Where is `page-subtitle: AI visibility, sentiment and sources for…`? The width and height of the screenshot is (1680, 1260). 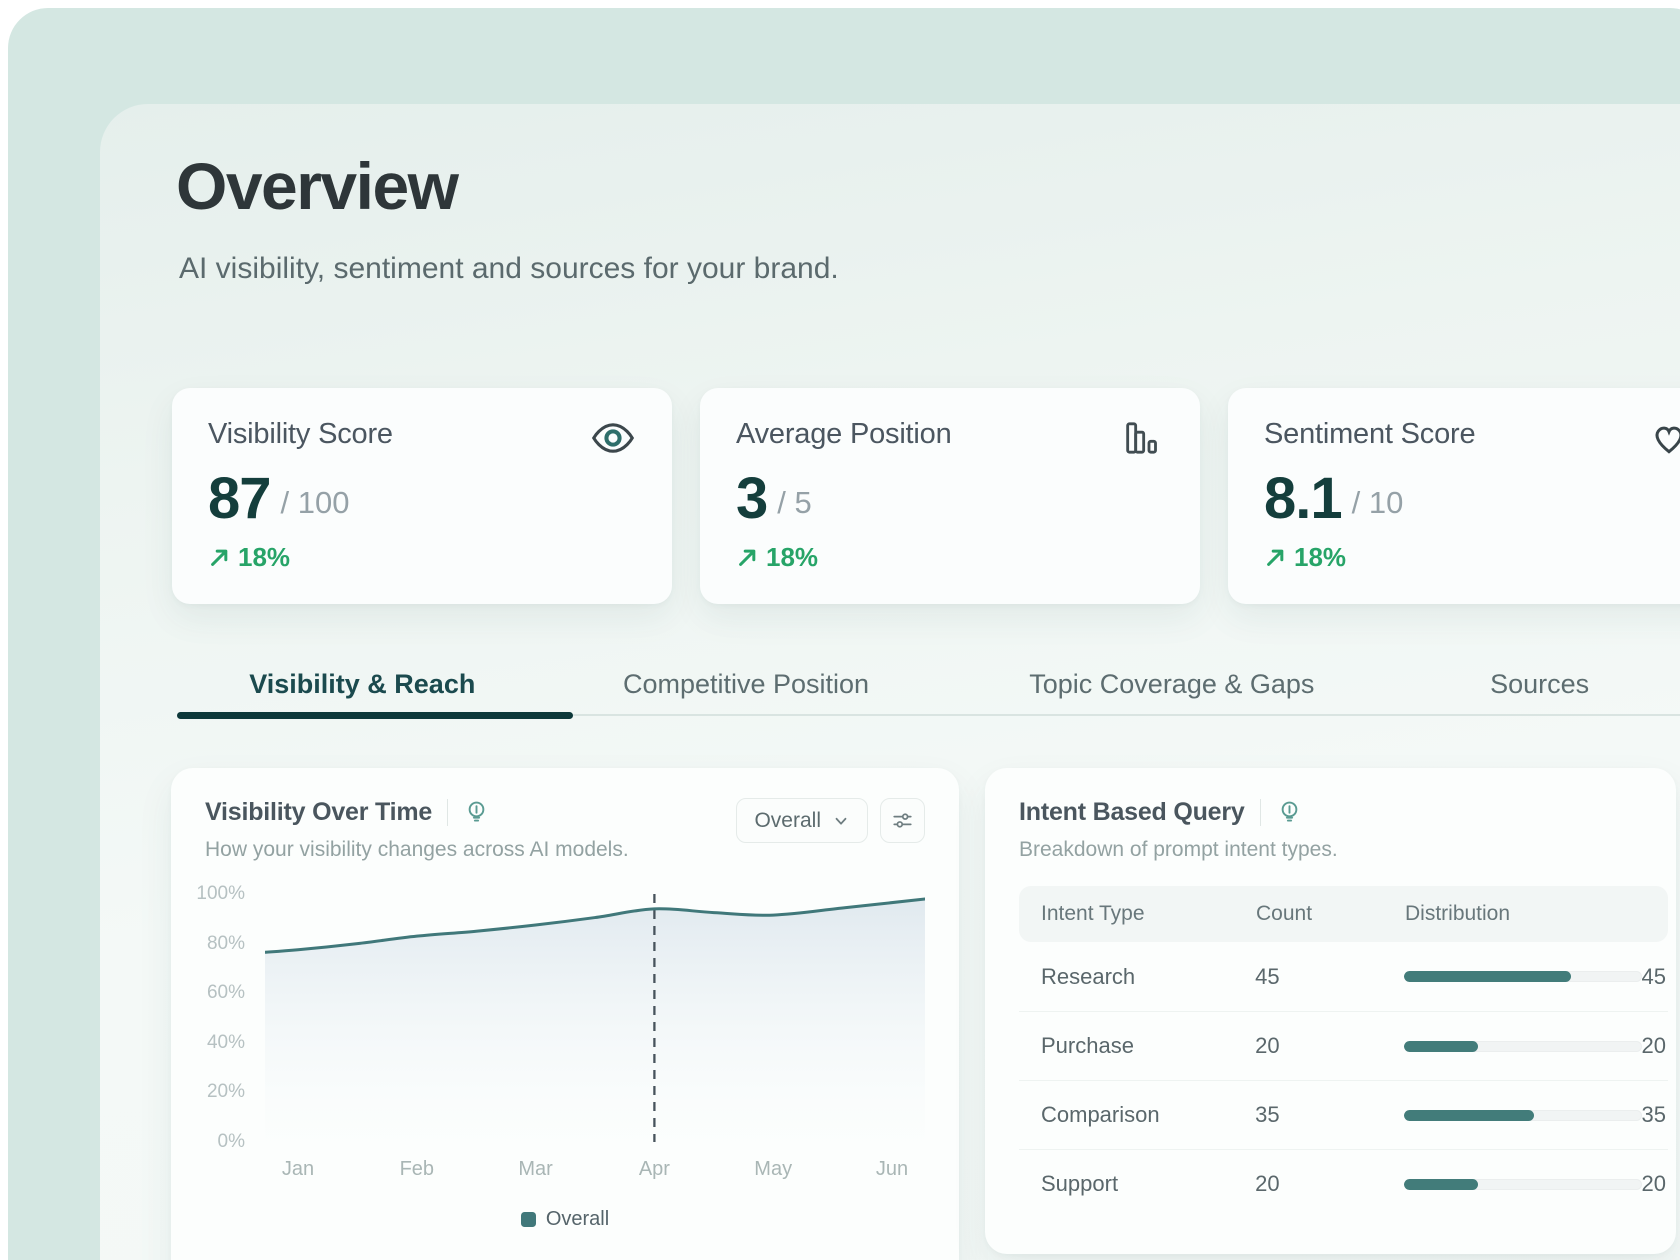
page-subtitle: AI visibility, sentiment and sources for… is located at coordinates (509, 268).